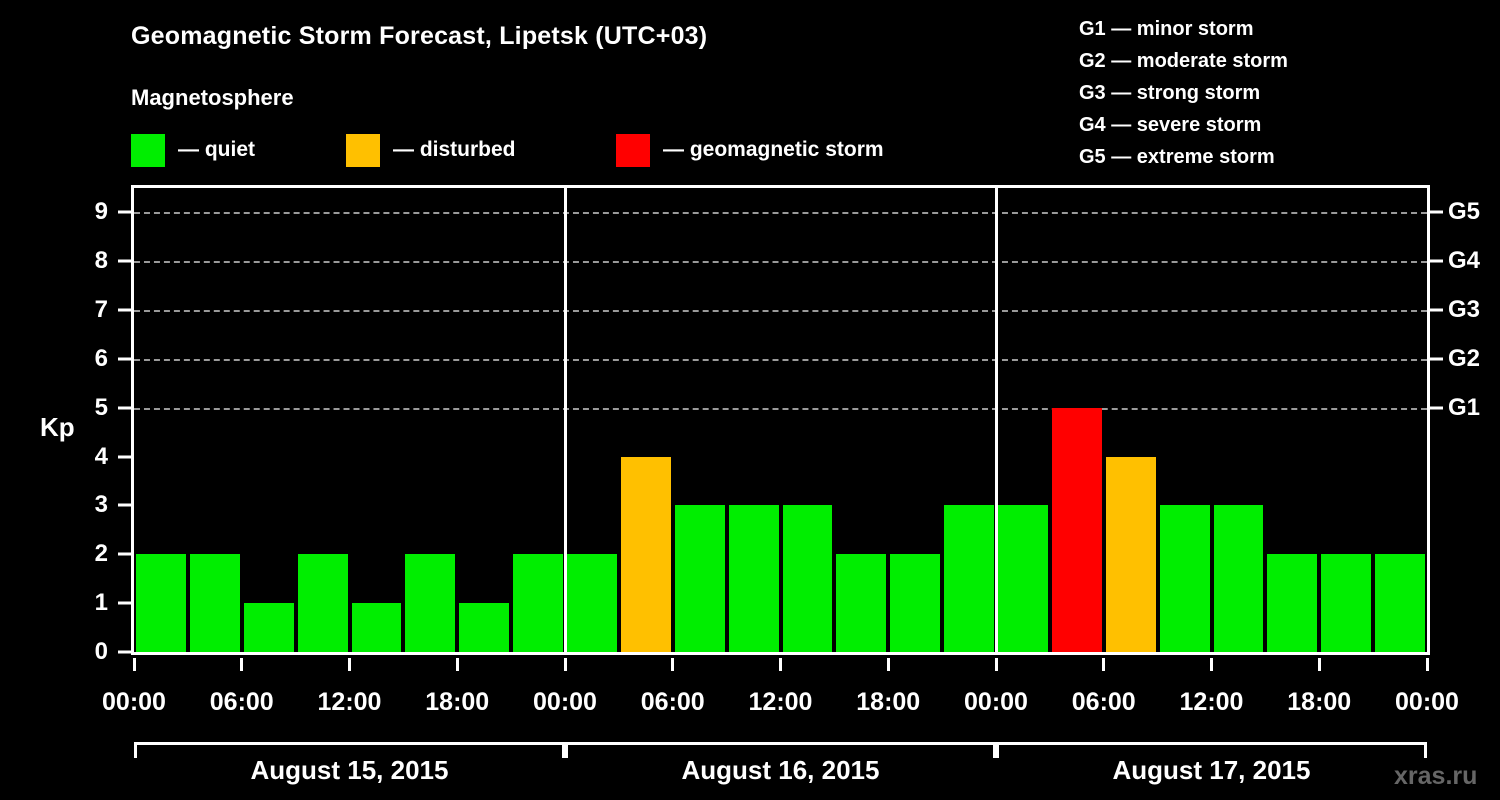 The image size is (1500, 800). I want to click on g-tick-mark-G4, so click(1436, 261).